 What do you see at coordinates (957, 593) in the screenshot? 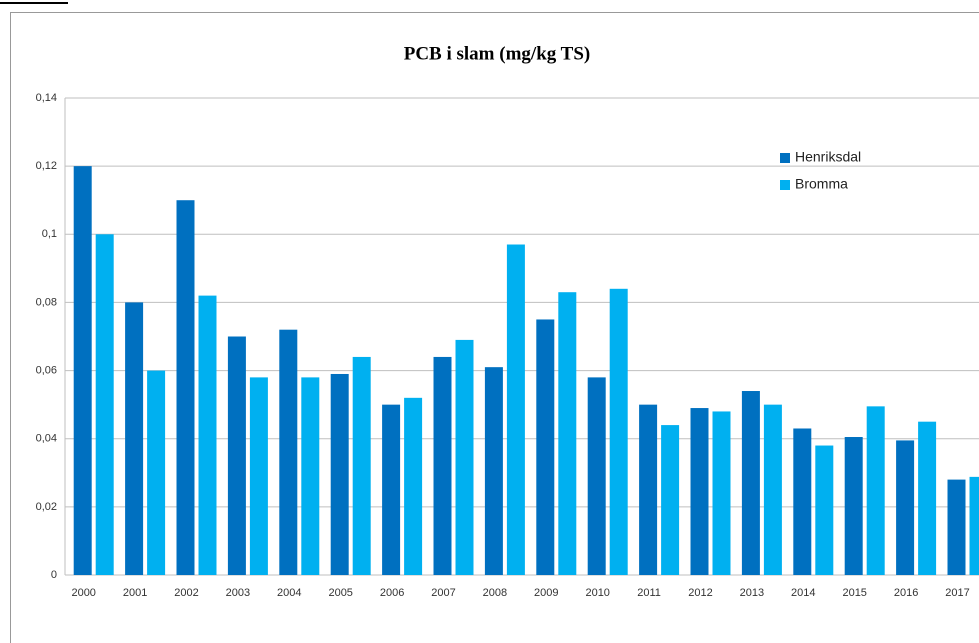
I see `x-tick-label: 2017` at bounding box center [957, 593].